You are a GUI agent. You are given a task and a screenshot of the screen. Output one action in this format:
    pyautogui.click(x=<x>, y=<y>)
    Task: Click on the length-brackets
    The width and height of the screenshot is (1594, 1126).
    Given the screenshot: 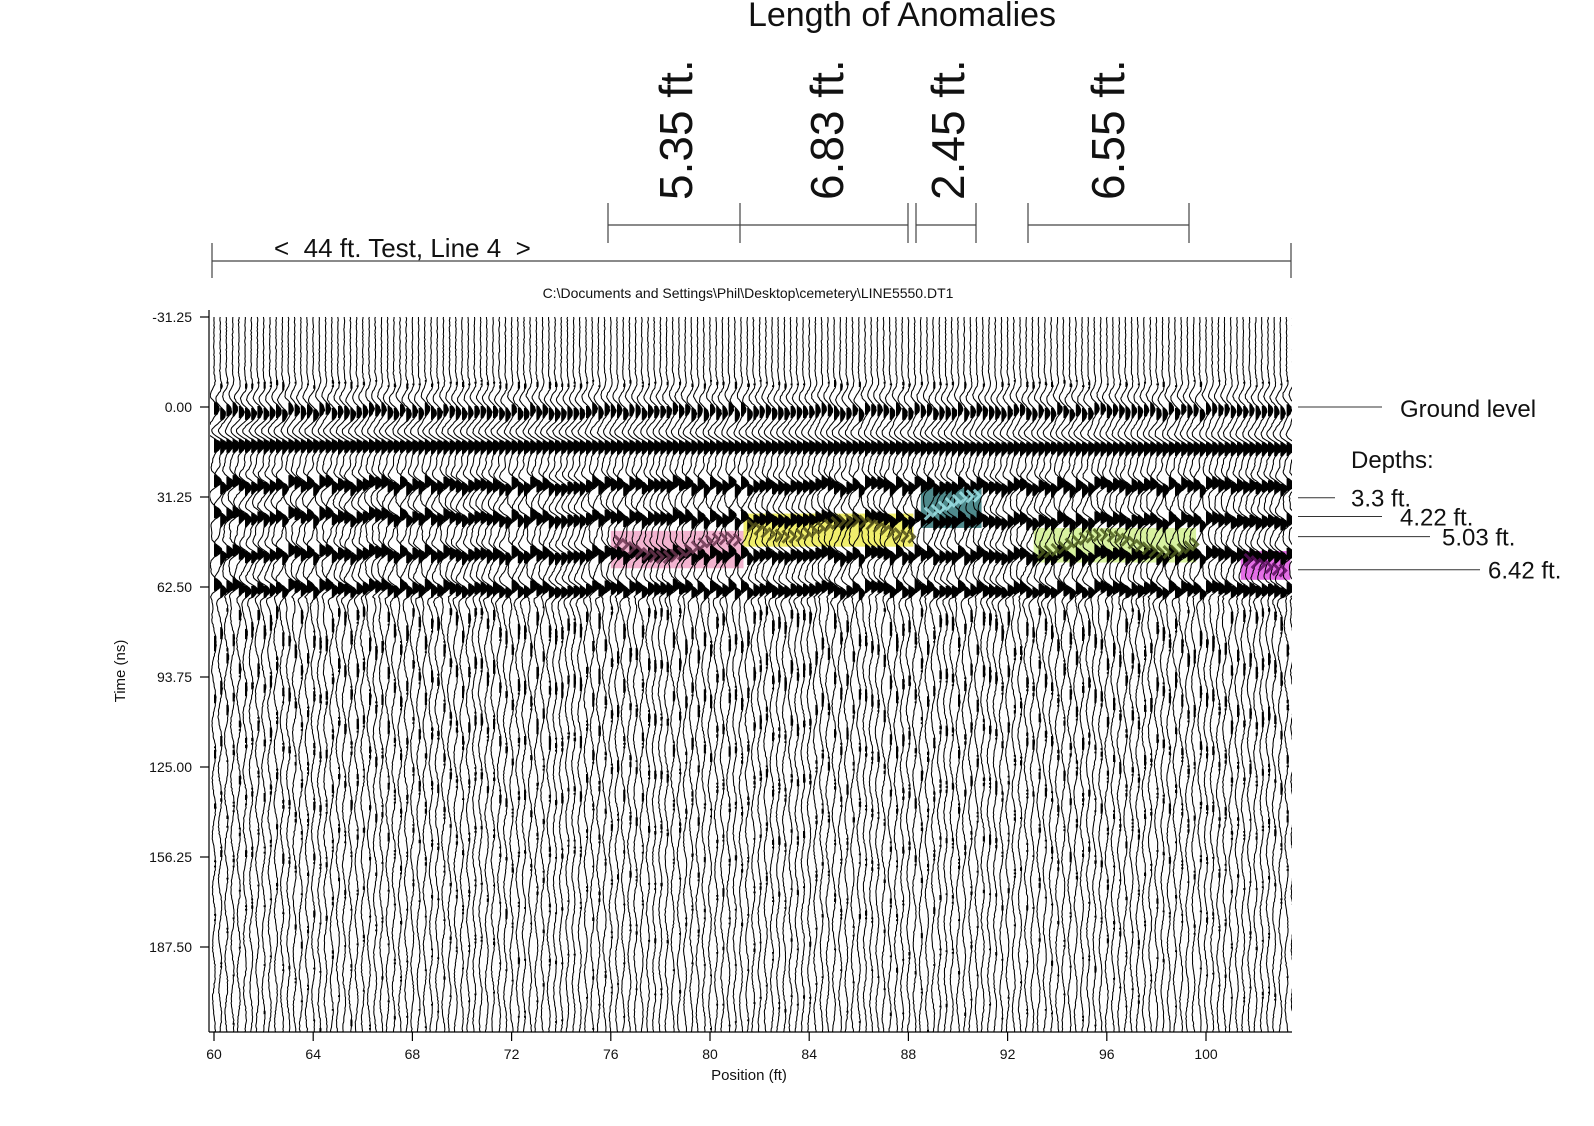 What is the action you would take?
    pyautogui.click(x=898, y=223)
    